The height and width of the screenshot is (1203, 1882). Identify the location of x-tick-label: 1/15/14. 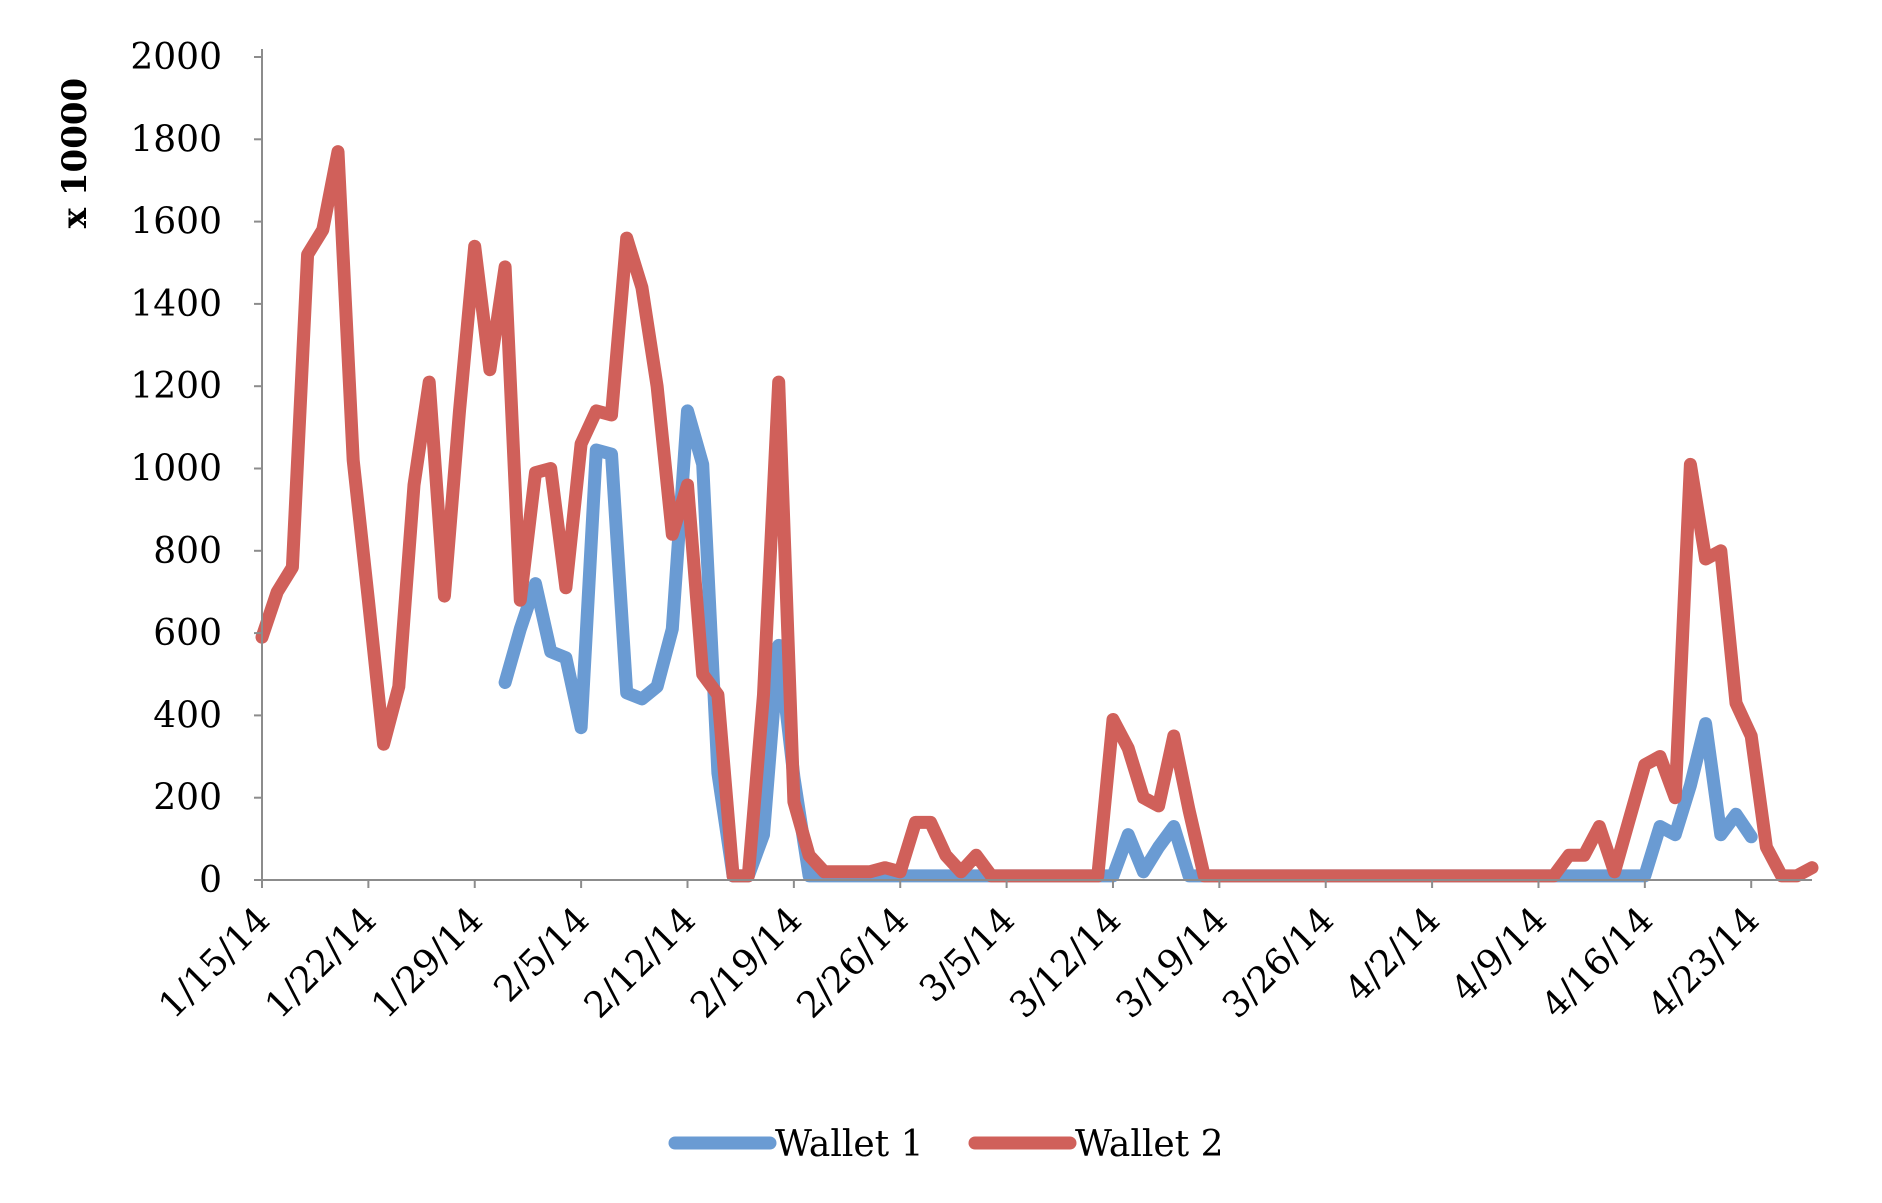
(214, 962).